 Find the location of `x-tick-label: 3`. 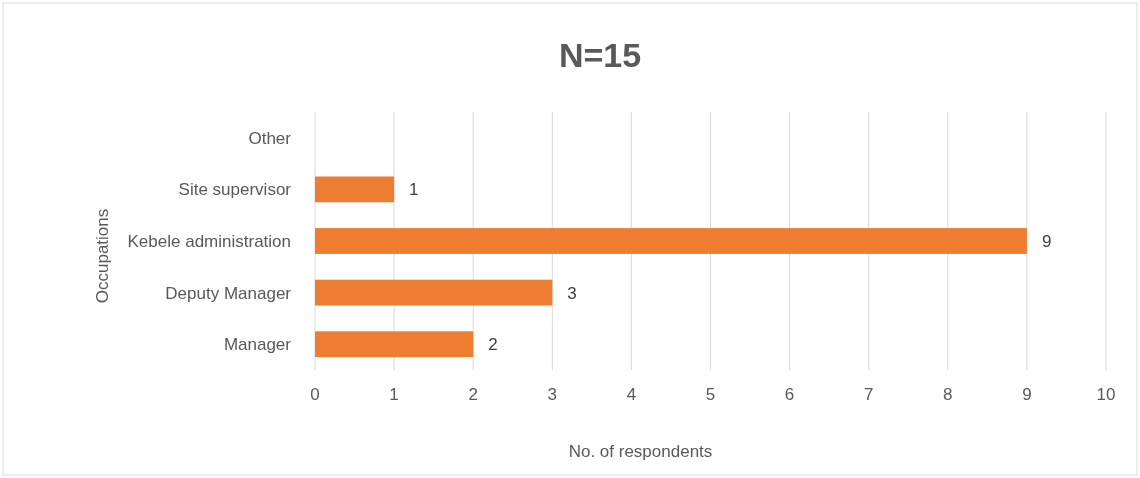

x-tick-label: 3 is located at coordinates (552, 394).